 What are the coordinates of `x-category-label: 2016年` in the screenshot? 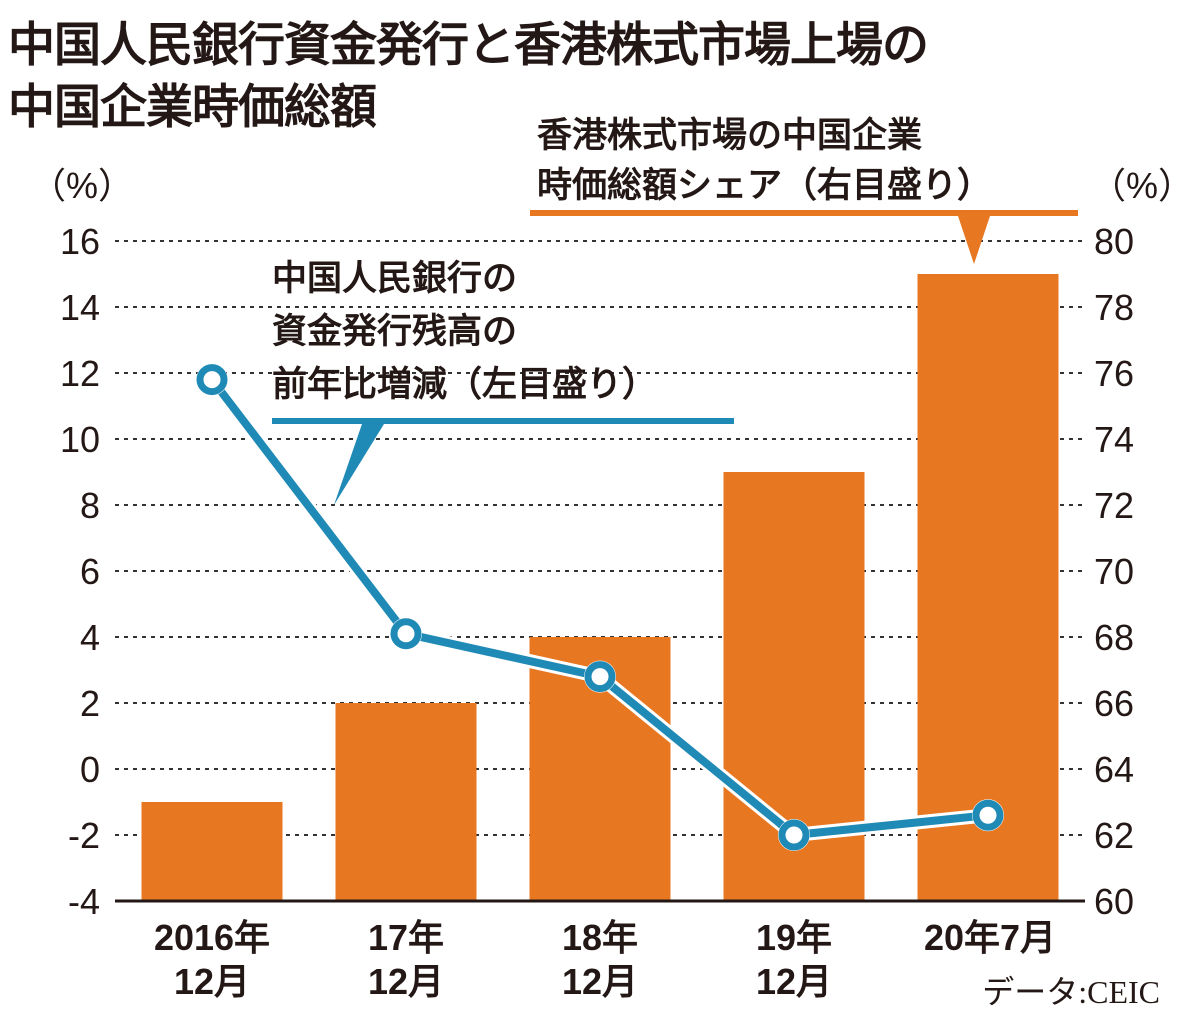 It's located at (212, 937).